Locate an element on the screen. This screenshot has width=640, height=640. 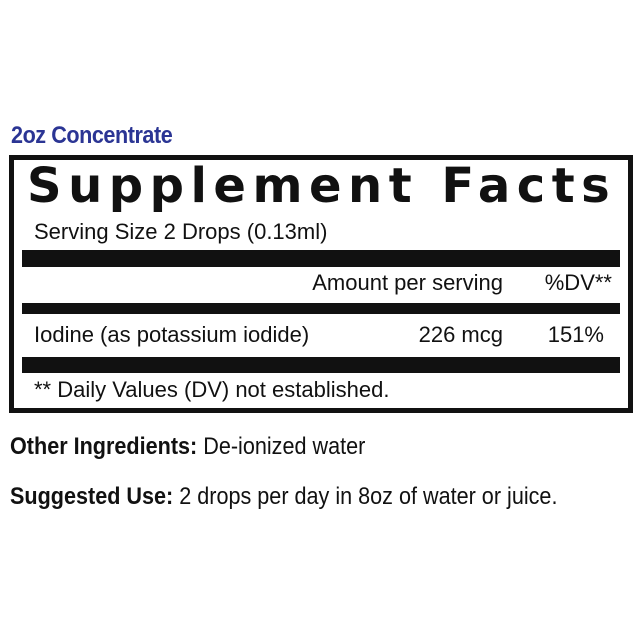
nutrient-amount: 226 mcg is located at coordinates (460, 334).